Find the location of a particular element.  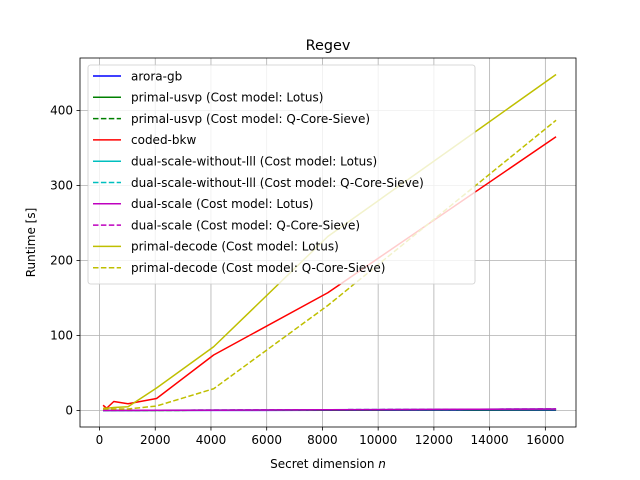

legend-label: dual-scale (Cost model: Lotus) is located at coordinates (222, 204).